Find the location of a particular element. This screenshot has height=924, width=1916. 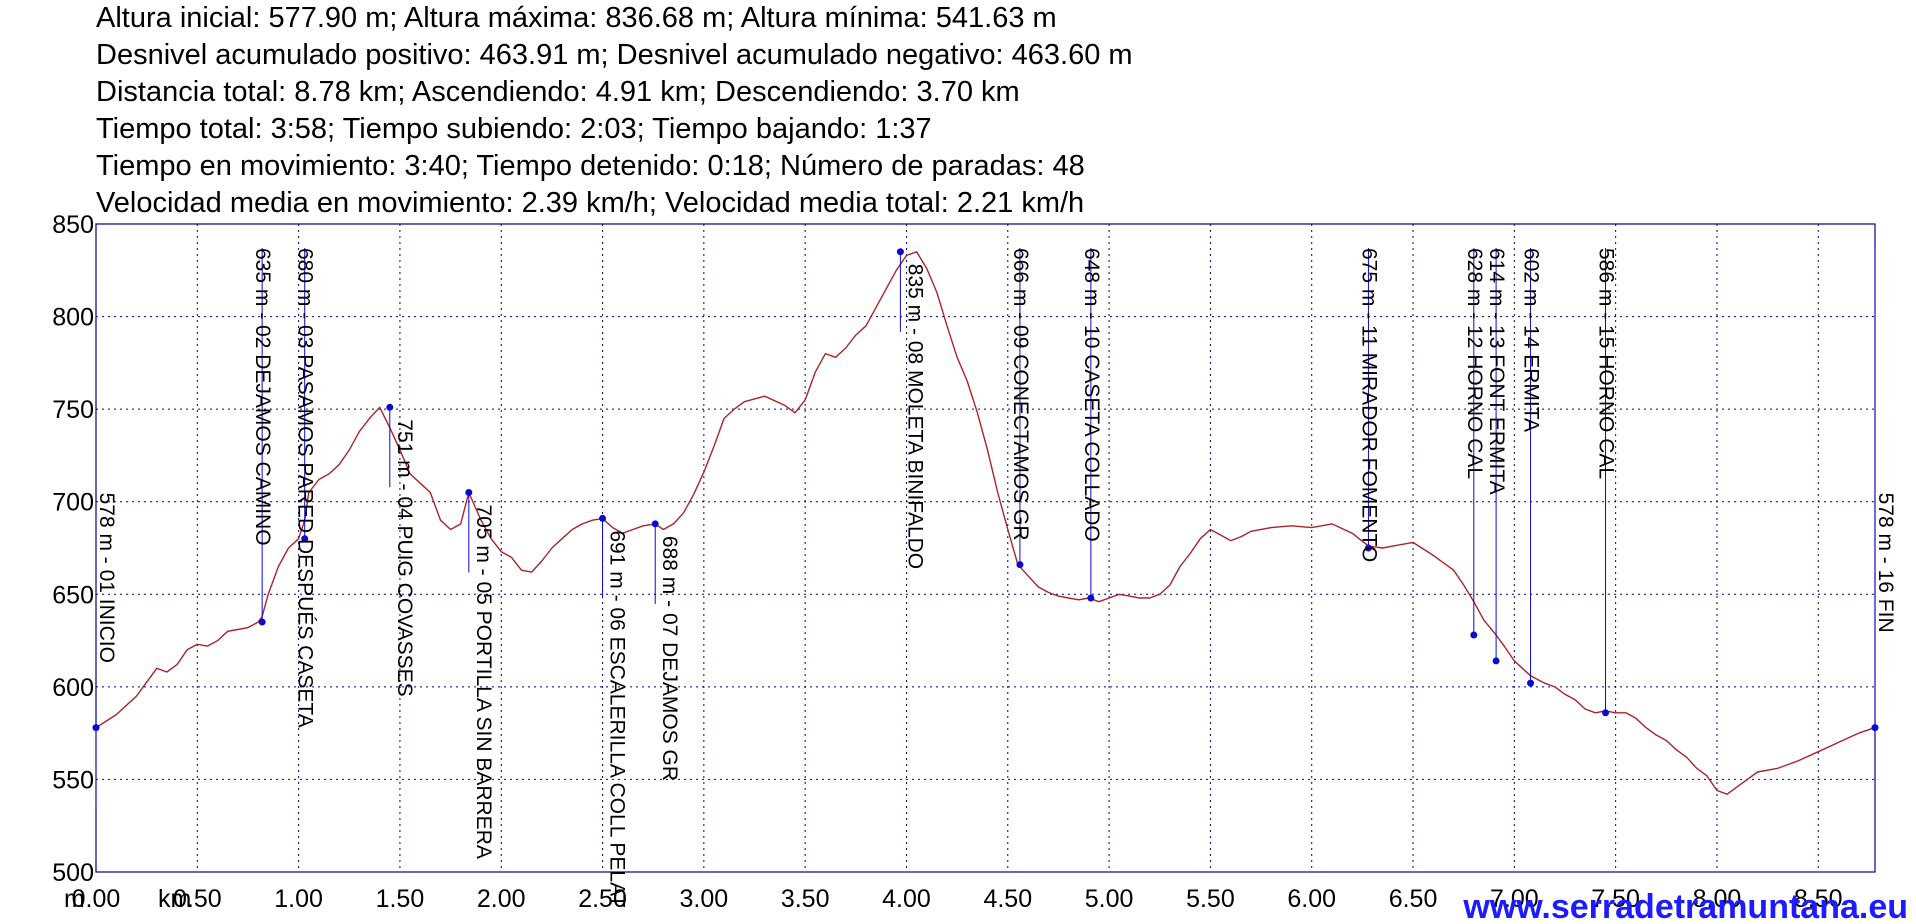

waypoint-label: 705 m - 05 PORTILLA SIN BARRERA is located at coordinates (483, 681).